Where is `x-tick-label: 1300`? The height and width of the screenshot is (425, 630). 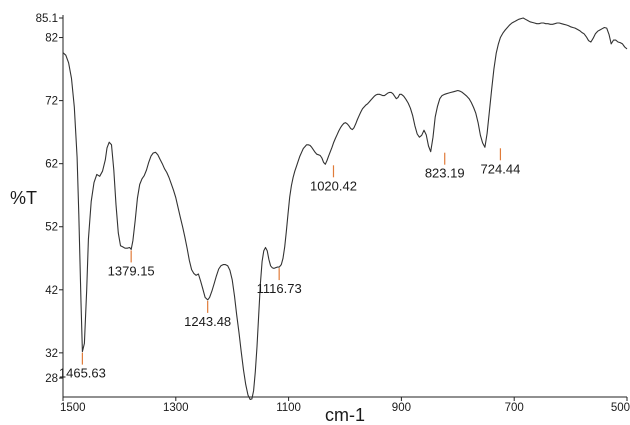 x-tick-label: 1300 is located at coordinates (176, 408).